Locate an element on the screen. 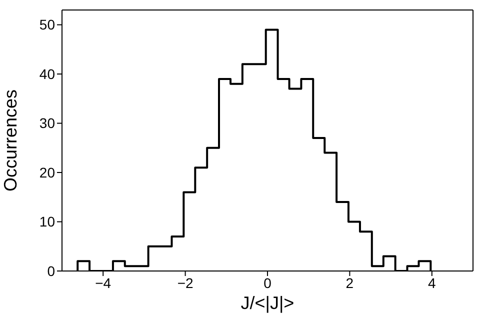 Image resolution: width=486 pixels, height=329 pixels. x-tick-label: 2 is located at coordinates (350, 282).